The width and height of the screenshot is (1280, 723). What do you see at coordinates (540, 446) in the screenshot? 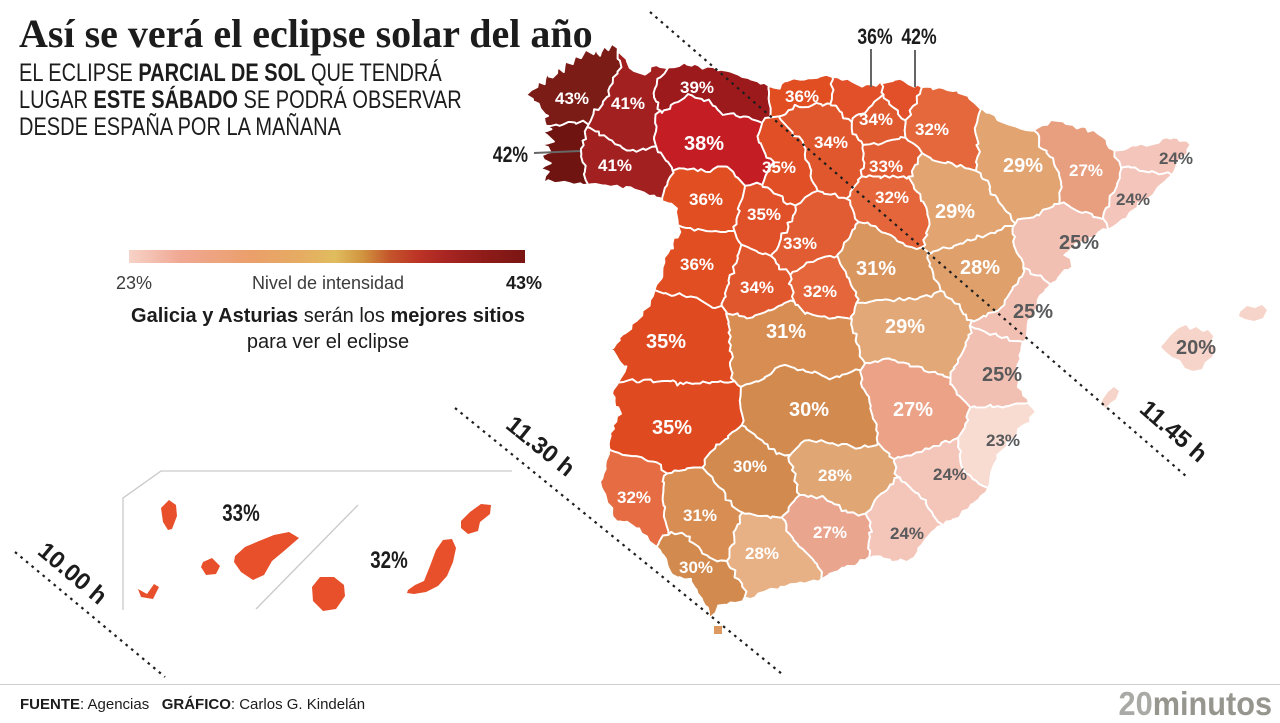
I see `svg-text: 11.30 h` at bounding box center [540, 446].